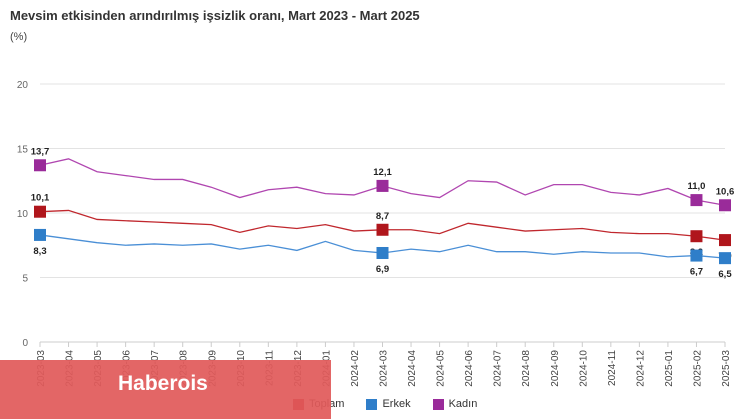 The image size is (750, 419). Describe the element at coordinates (669, 368) in the screenshot. I see `x-tick-label: 2025-01` at that location.